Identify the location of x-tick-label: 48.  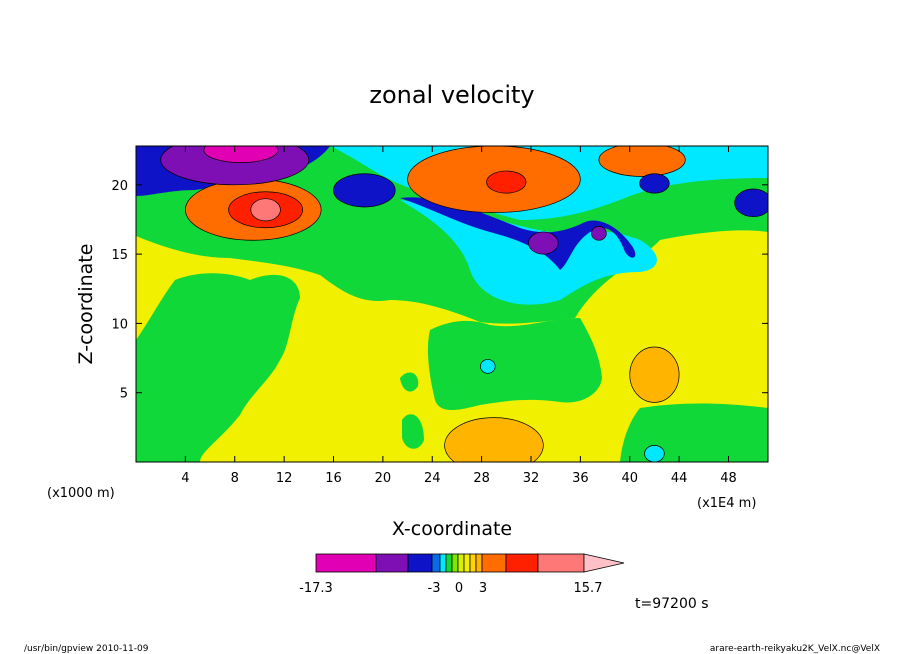
(728, 478).